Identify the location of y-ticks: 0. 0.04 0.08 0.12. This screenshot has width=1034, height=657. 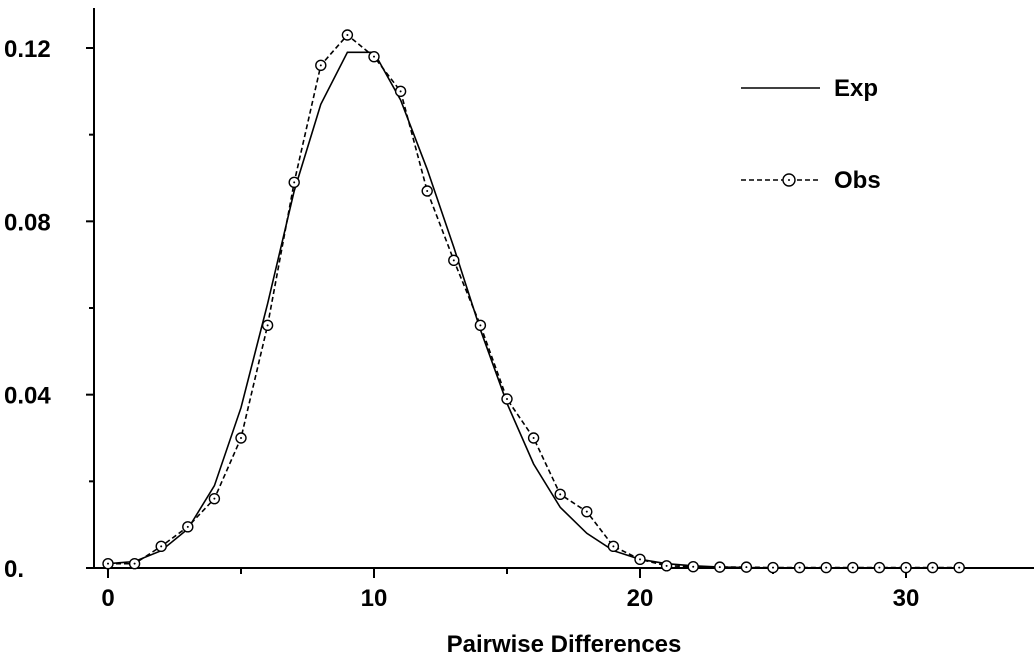
(49, 309).